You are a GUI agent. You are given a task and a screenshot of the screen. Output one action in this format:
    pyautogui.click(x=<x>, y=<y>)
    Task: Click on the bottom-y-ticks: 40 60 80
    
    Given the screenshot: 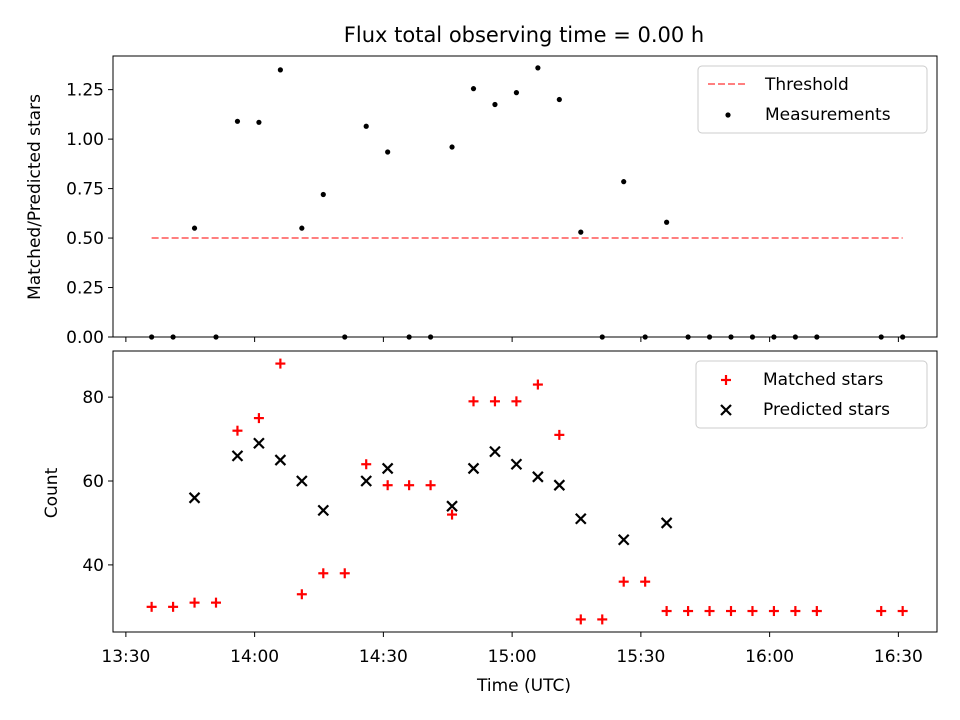 What is the action you would take?
    pyautogui.click(x=97, y=482)
    